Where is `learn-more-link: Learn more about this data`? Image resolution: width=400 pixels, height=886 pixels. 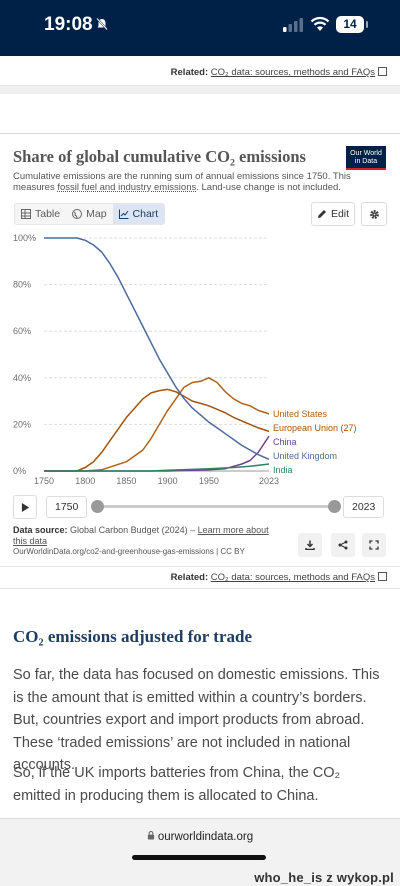
learn-more-link: Learn more about this data is located at coordinates (141, 535).